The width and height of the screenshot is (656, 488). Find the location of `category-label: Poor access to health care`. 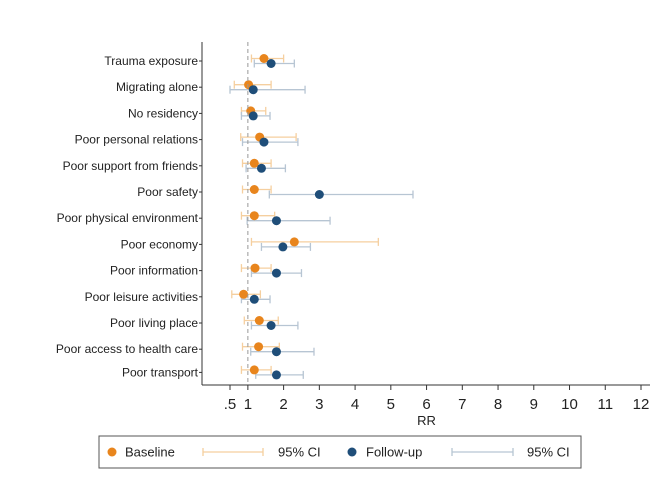

category-label: Poor access to health care is located at coordinates (127, 349).